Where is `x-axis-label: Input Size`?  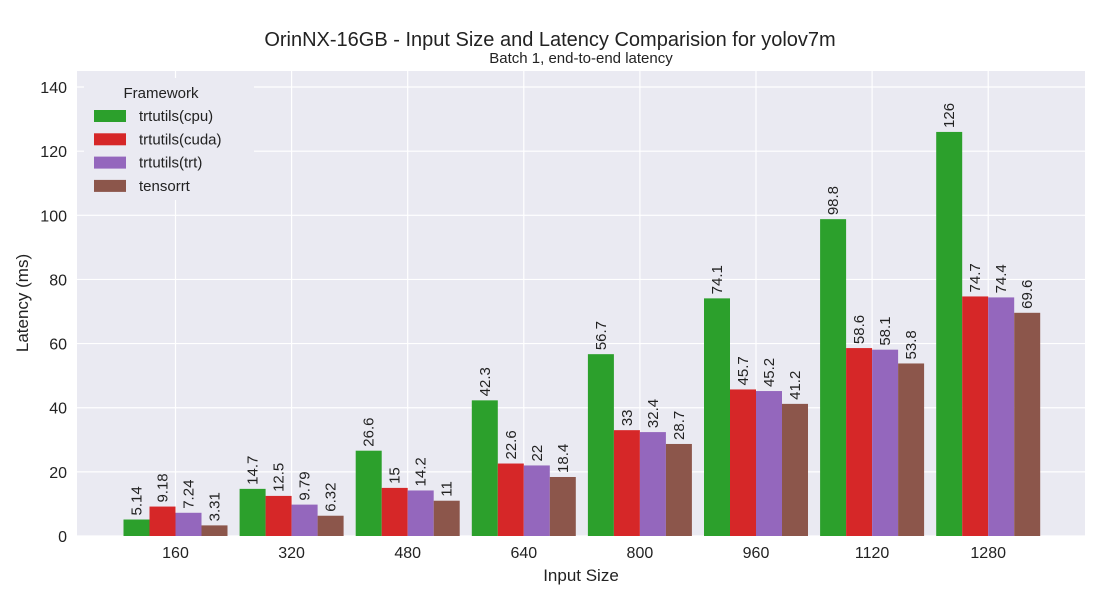
x-axis-label: Input Size is located at coordinates (581, 575).